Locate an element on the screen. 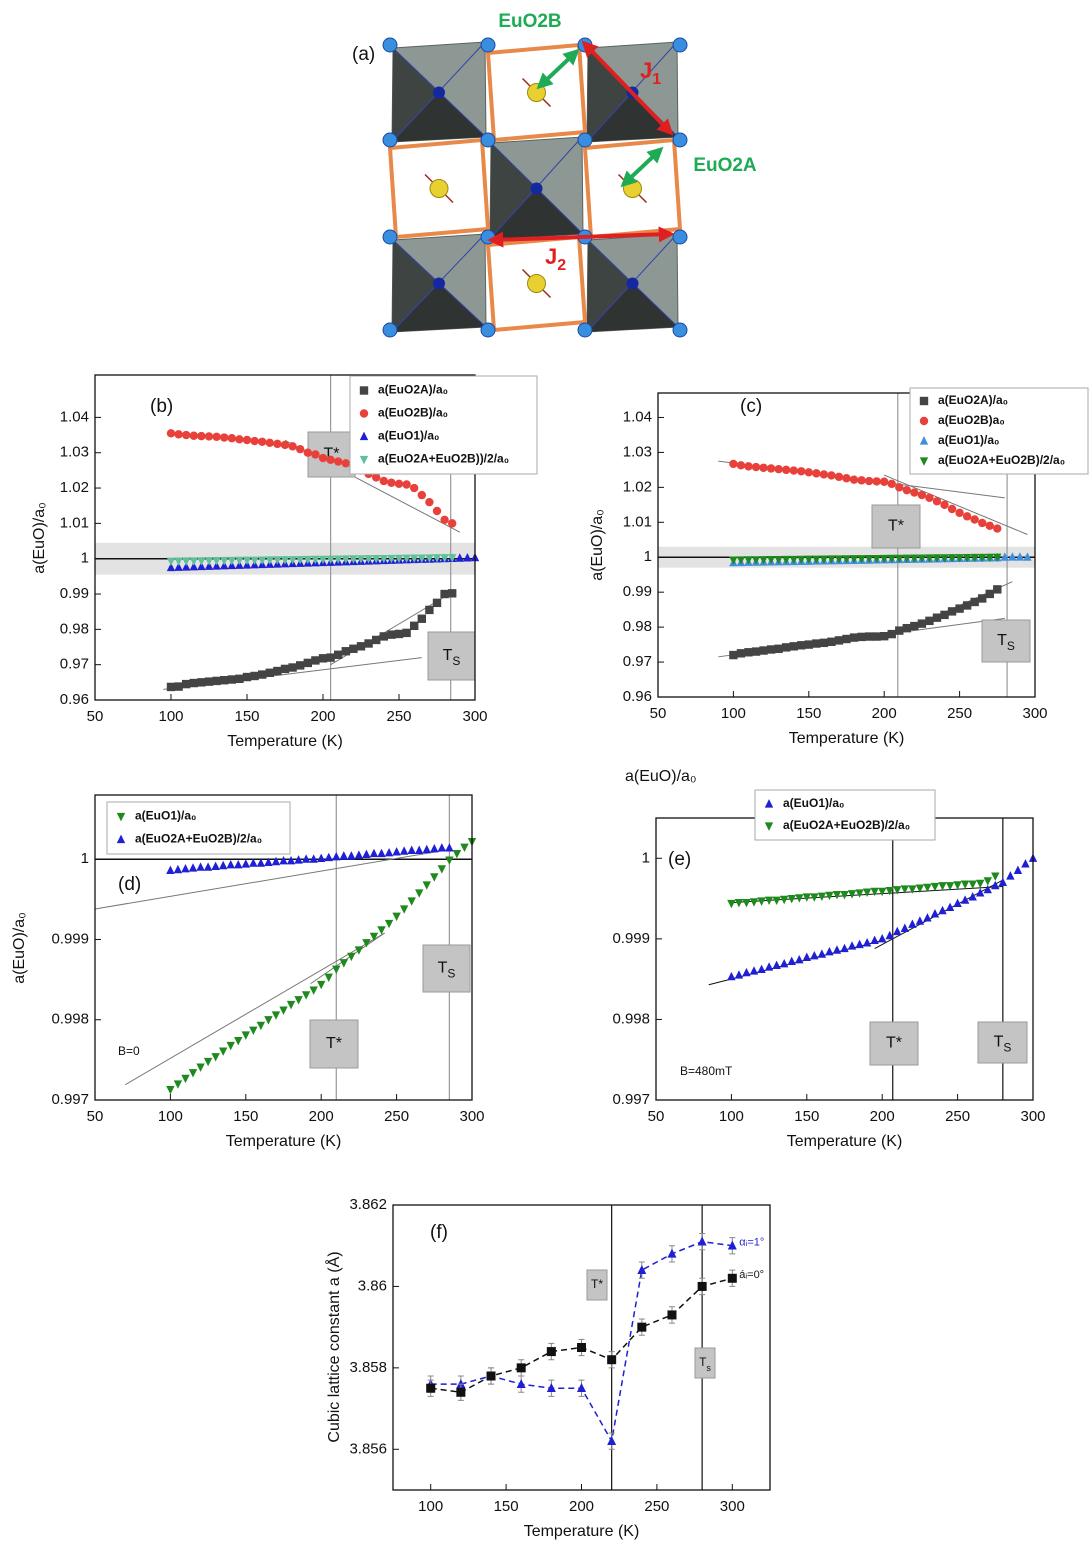  y-tick-label: 3.856 is located at coordinates (368, 1448).